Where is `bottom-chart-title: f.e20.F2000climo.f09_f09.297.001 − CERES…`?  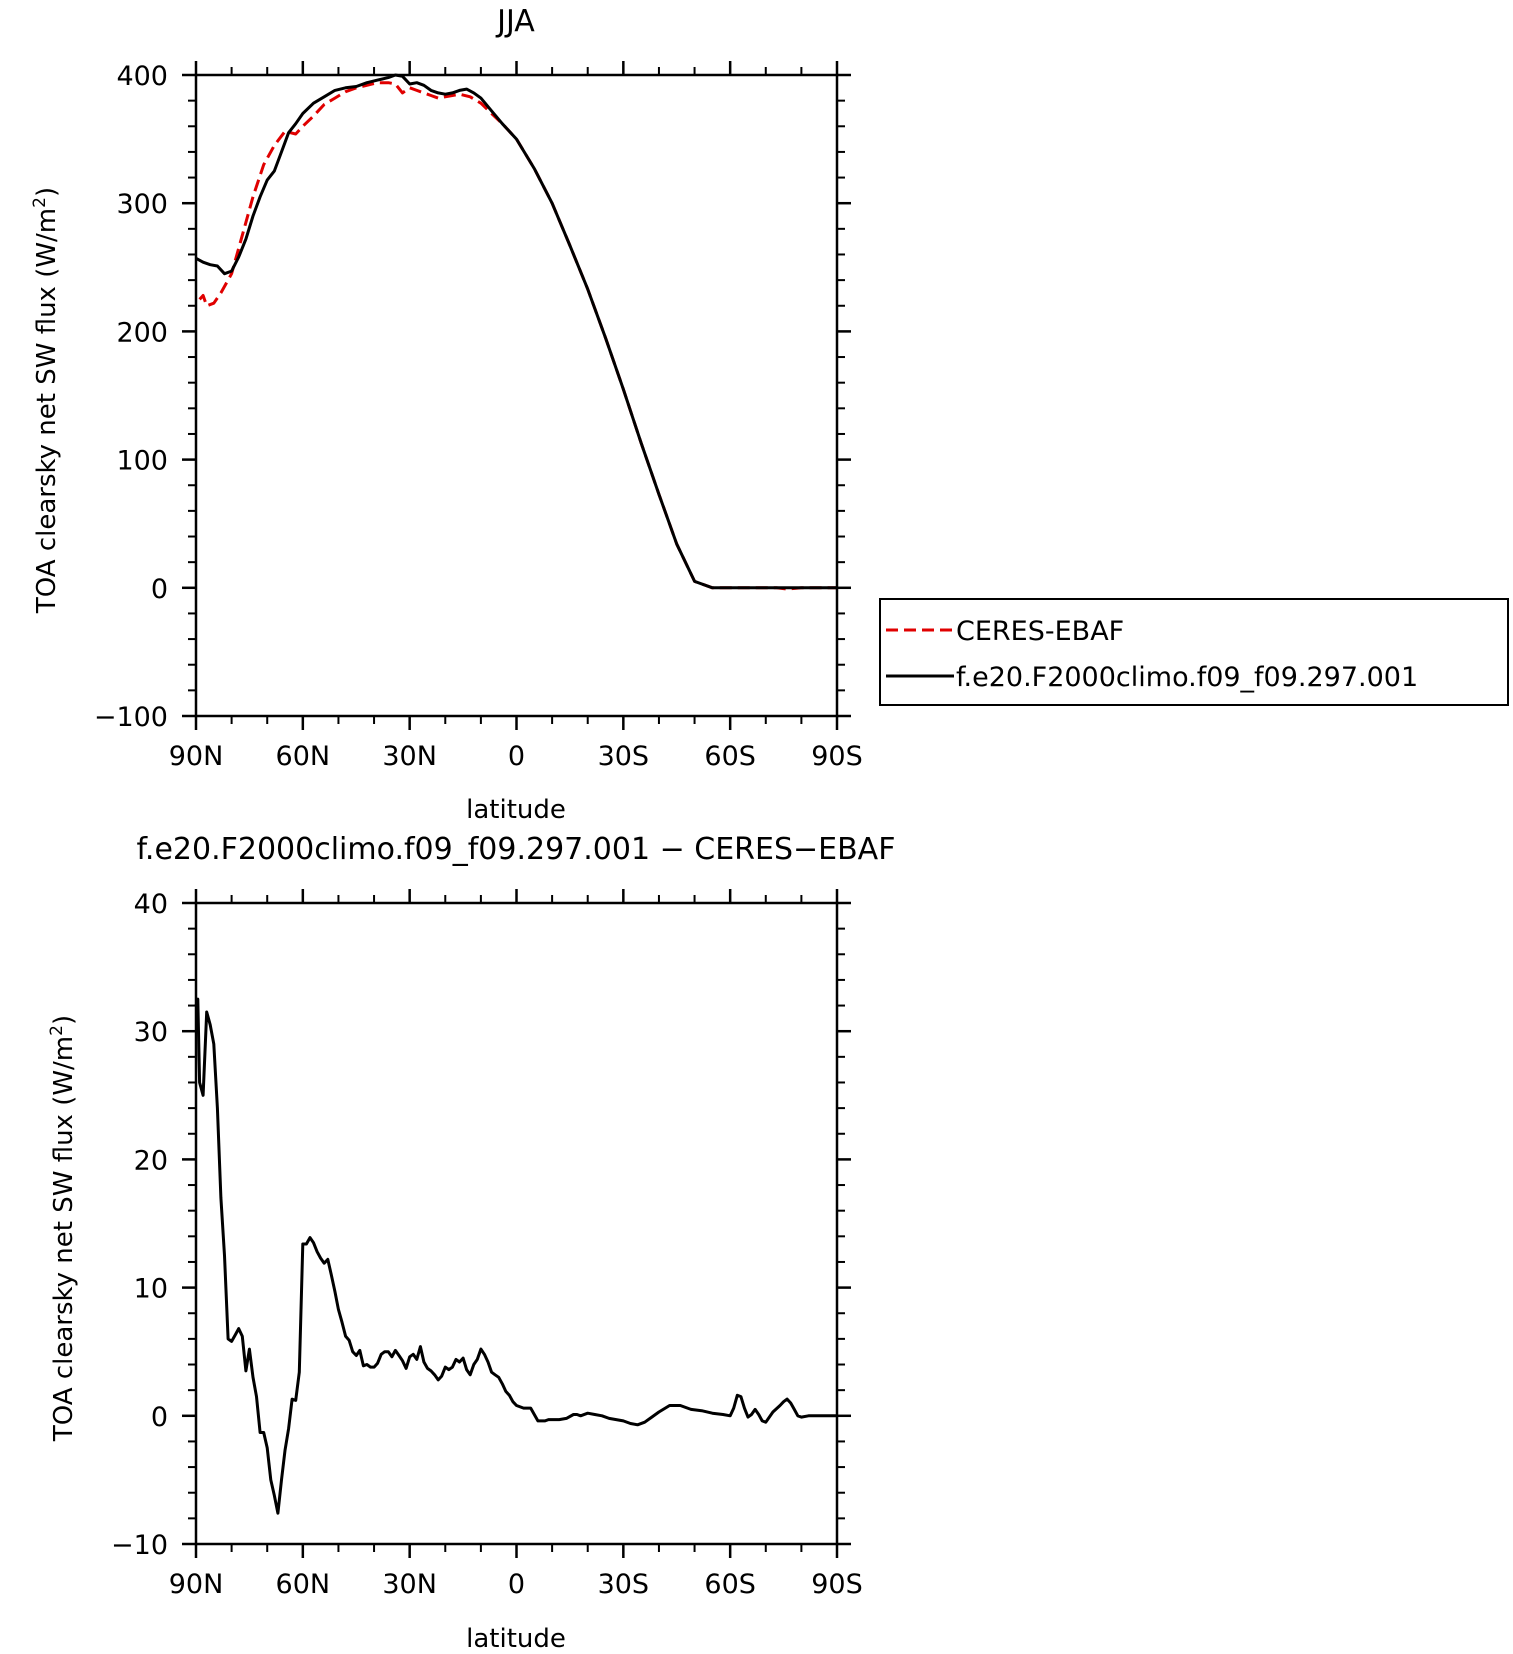
bottom-chart-title: f.e20.F2000climo.f09_f09.297.001 − CERES… is located at coordinates (516, 849).